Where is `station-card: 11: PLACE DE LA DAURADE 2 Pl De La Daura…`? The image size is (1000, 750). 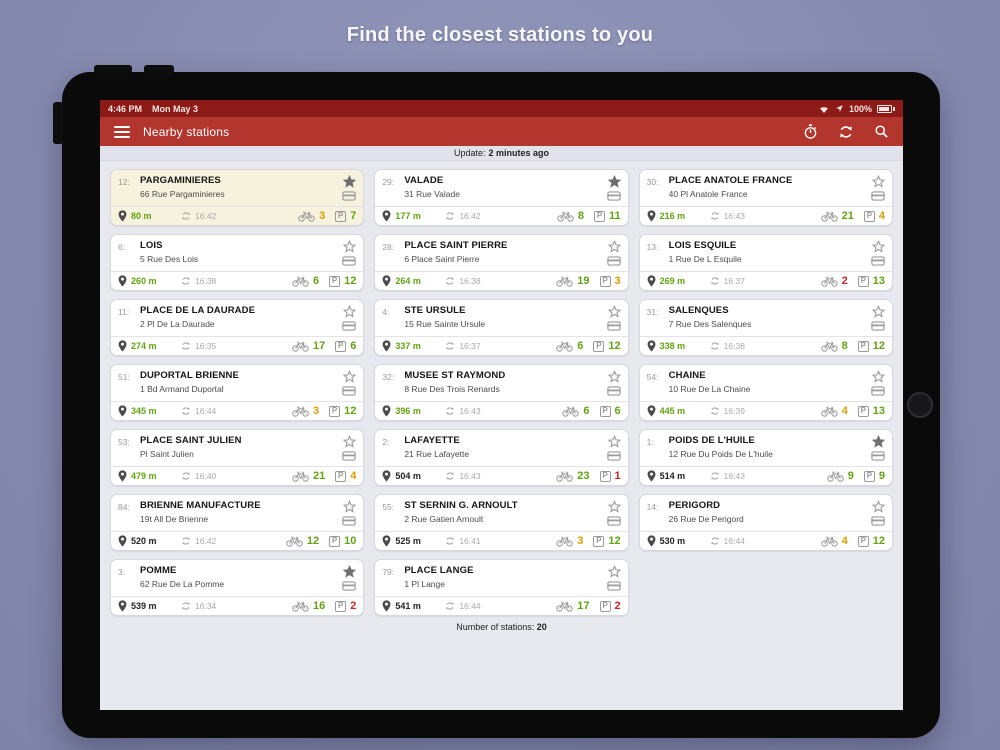 station-card: 11: PLACE DE LA DAURADE 2 Pl De La Daura… is located at coordinates (237, 327).